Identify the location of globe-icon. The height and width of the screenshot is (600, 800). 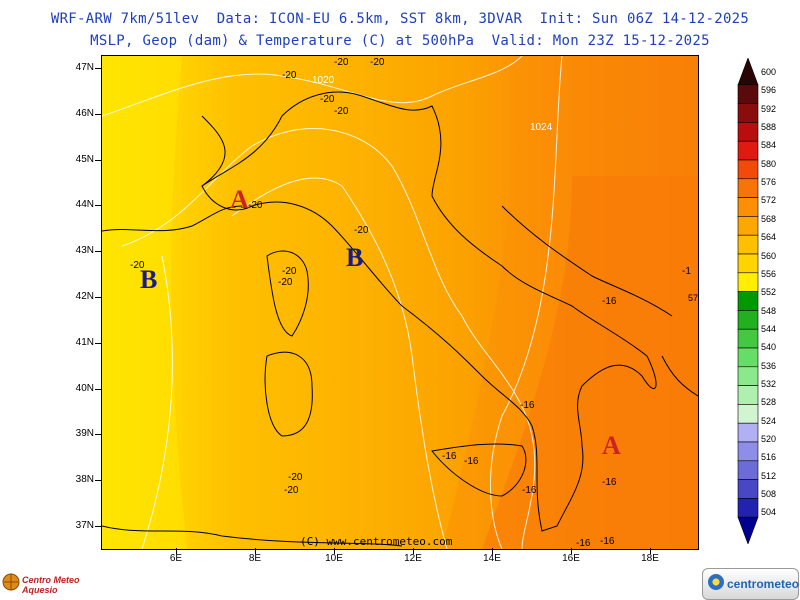
(11, 582).